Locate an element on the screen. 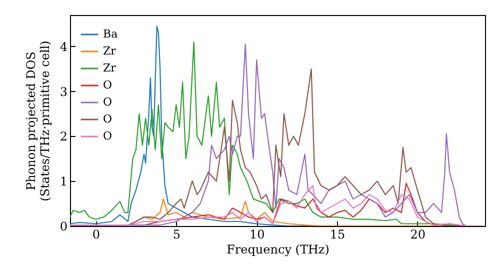  x-tick-label: 20 is located at coordinates (418, 235).